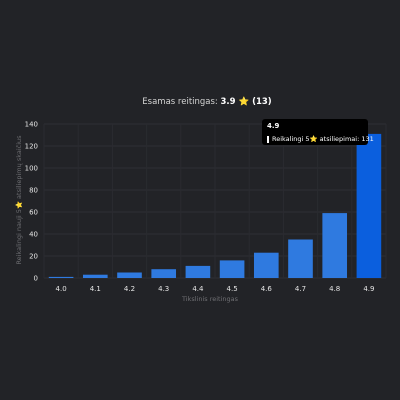 This screenshot has width=400, height=400. I want to click on x-tick-label: 4.9, so click(368, 289).